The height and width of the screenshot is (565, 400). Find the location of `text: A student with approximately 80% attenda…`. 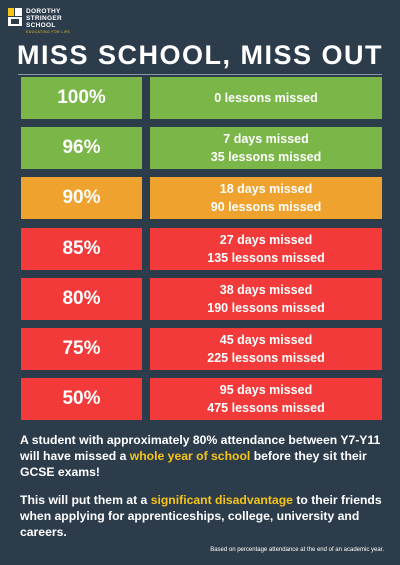

text: A student with approximately 80% attenda… is located at coordinates (200, 448).